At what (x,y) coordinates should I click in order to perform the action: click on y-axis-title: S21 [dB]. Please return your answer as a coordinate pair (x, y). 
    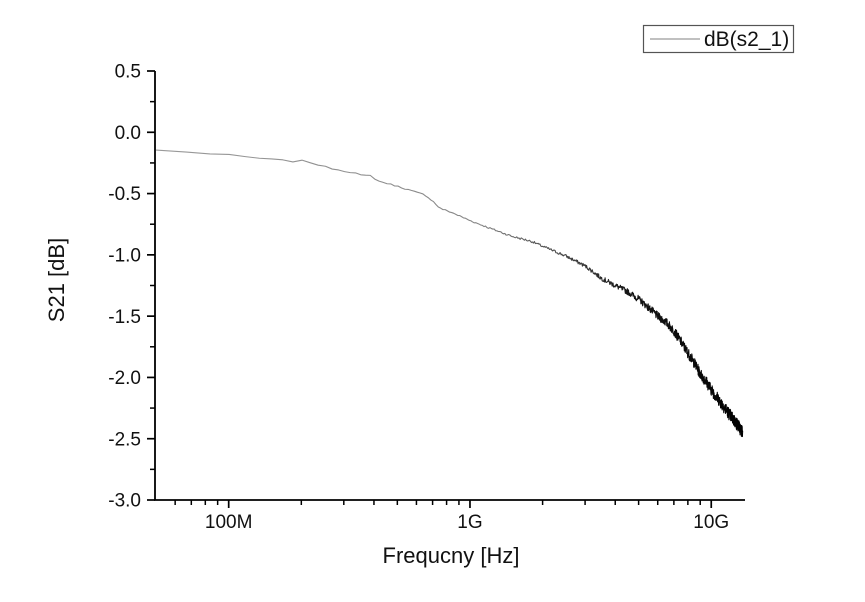
    Looking at the image, I should click on (56, 280).